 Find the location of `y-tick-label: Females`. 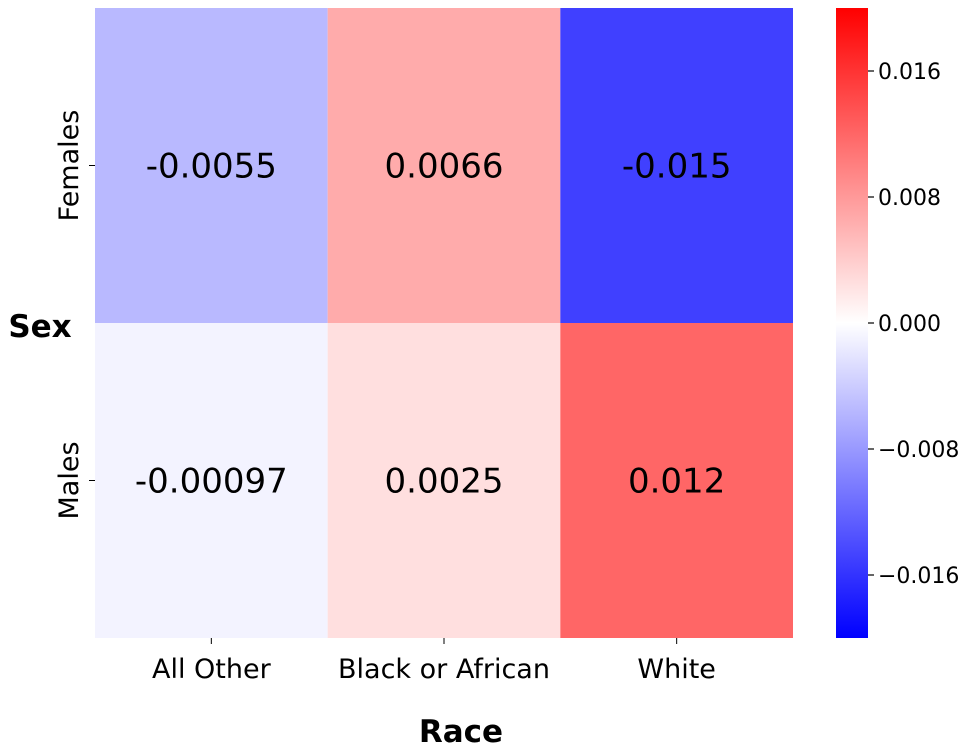

y-tick-label: Females is located at coordinates (69, 166).